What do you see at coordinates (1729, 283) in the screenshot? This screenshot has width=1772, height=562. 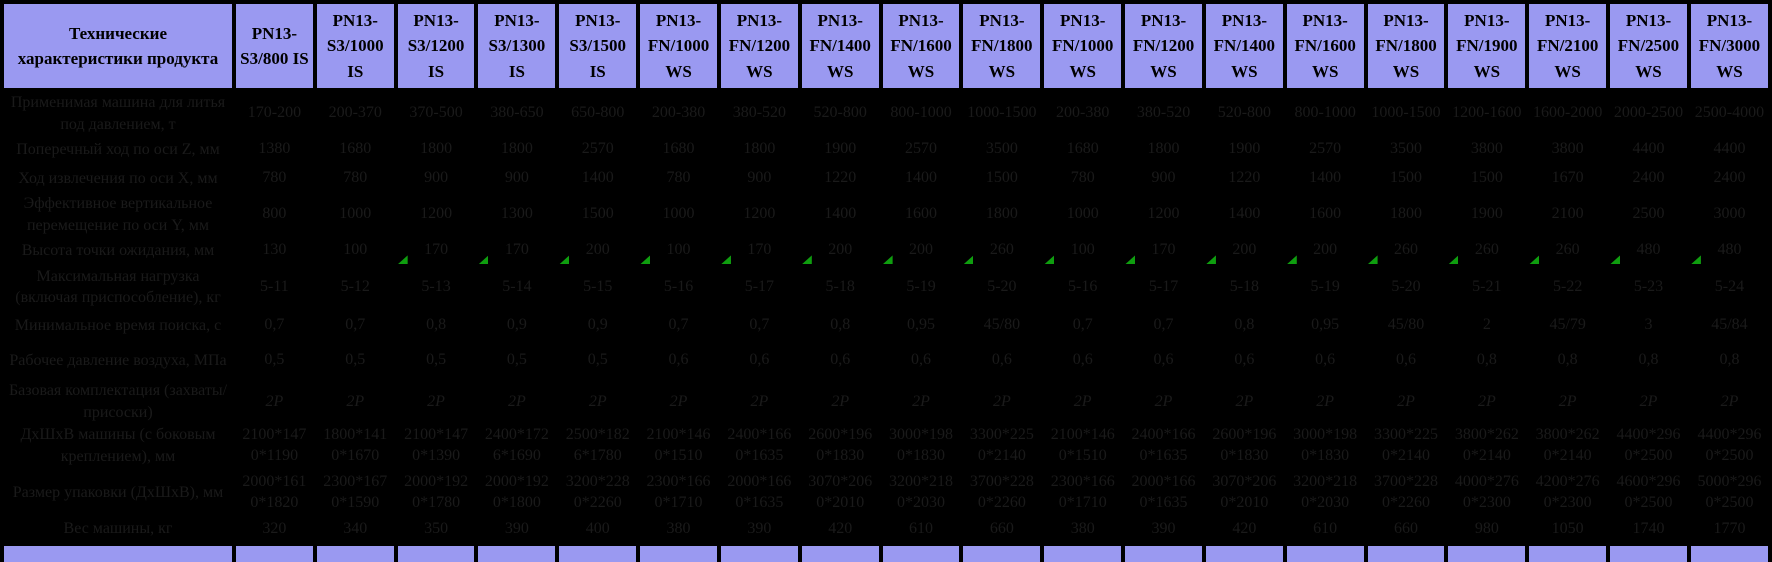 I see `spec-cell: 5-24` at bounding box center [1729, 283].